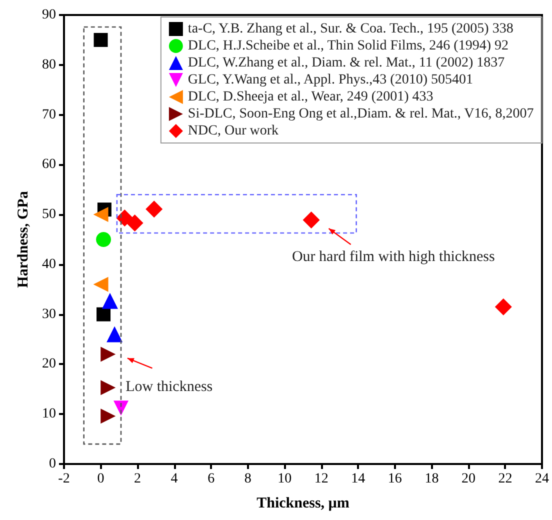  Describe the element at coordinates (64, 479) in the screenshot. I see `x-tick-label: -2` at that location.